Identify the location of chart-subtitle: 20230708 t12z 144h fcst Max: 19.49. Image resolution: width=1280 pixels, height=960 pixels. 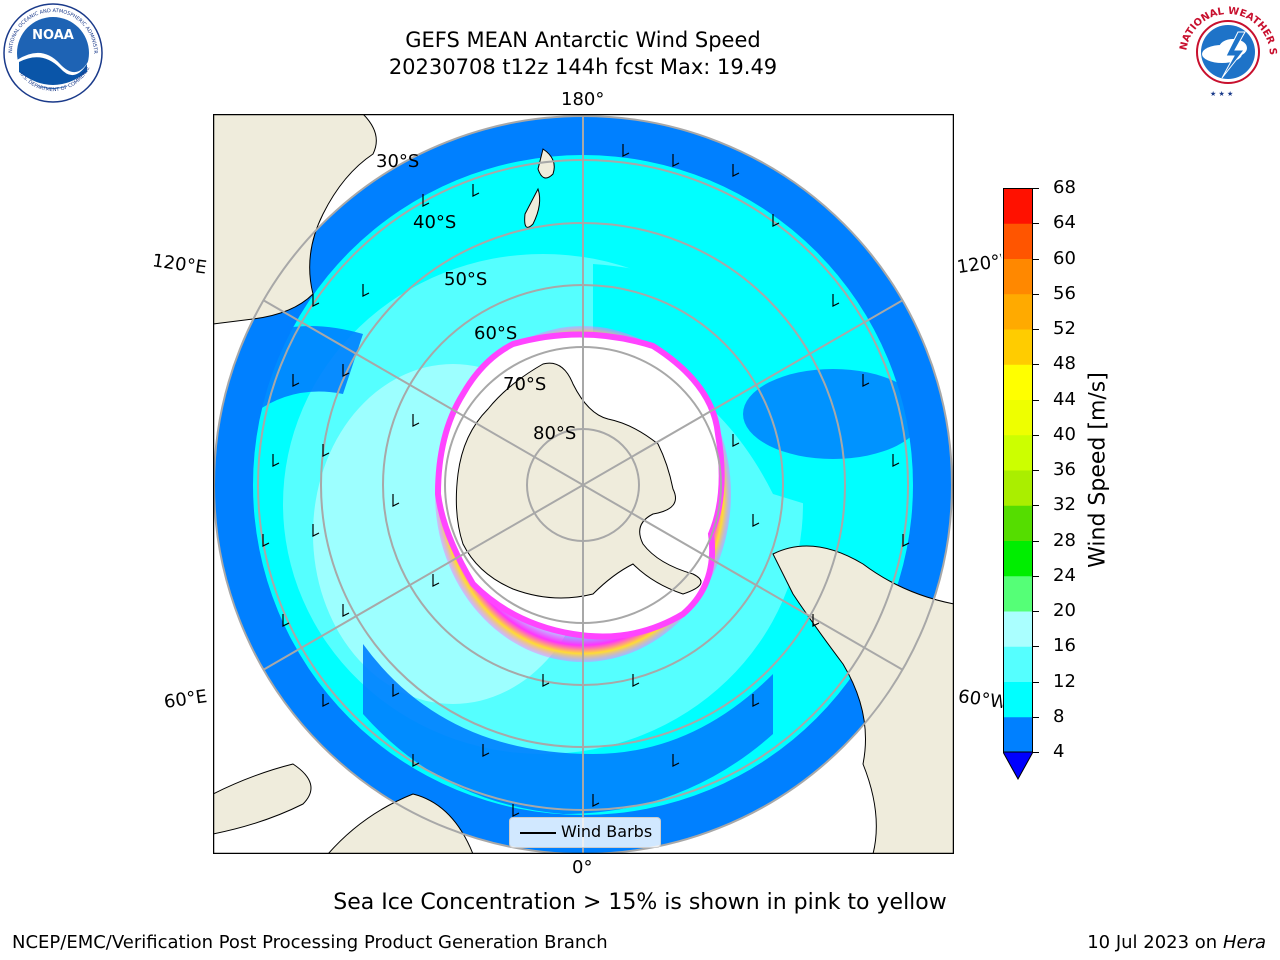
(583, 67).